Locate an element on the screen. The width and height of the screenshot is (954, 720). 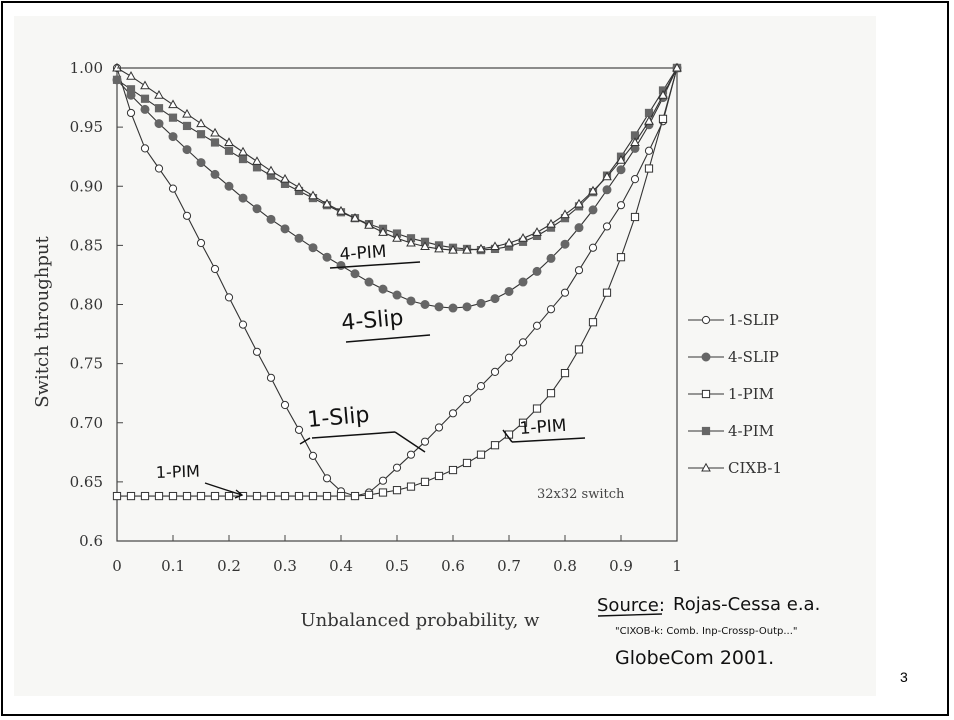
x-tick-label: 0.5 is located at coordinates (397, 566).